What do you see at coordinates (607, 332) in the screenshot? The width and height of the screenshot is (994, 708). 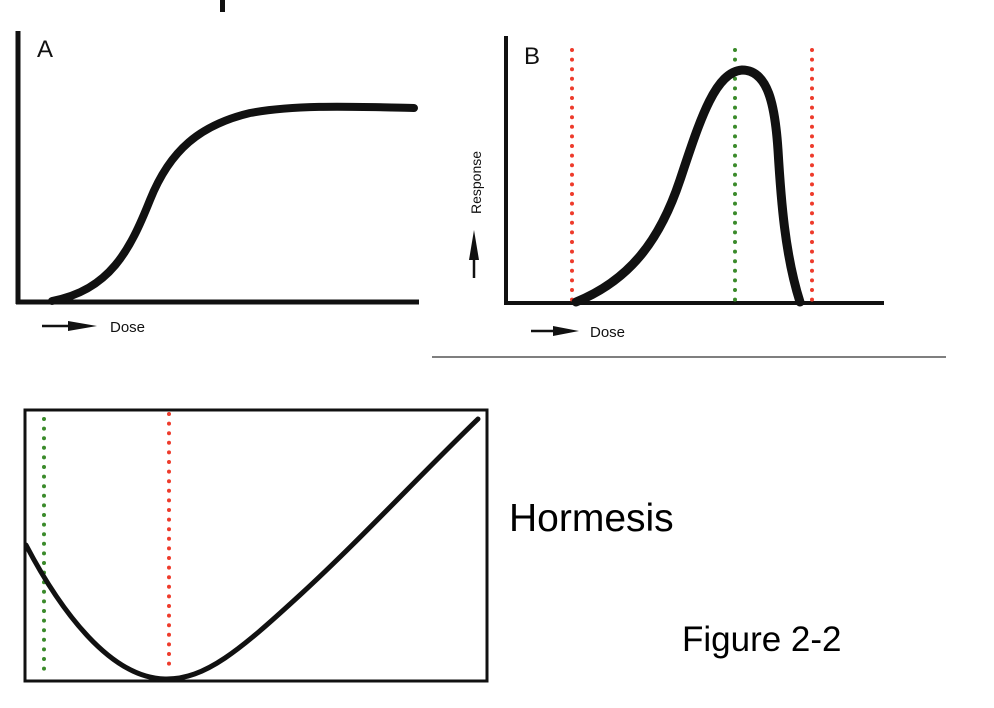 I see `panel-b-x-axis-label: Dose` at bounding box center [607, 332].